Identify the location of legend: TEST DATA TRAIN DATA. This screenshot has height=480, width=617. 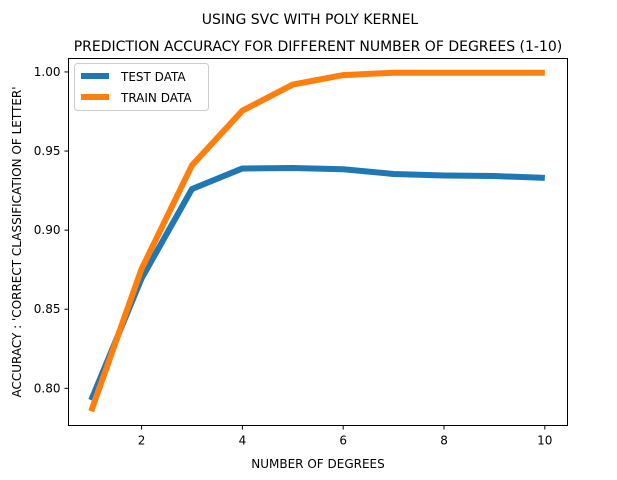
(141, 87).